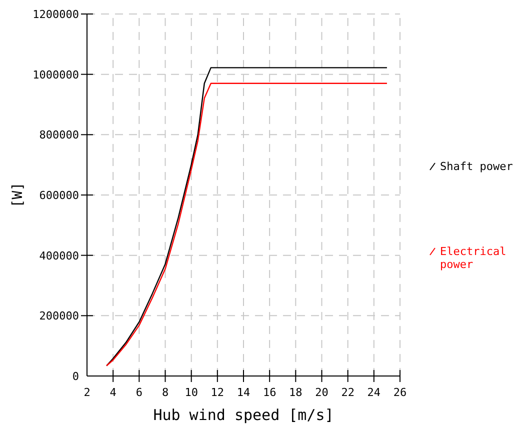  I want to click on y-tick-label: 400000, so click(59, 255).